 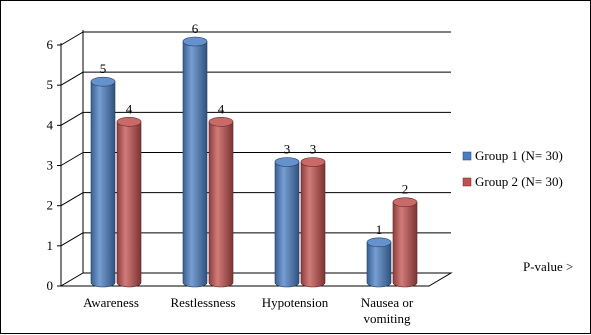 I want to click on bar-group2-restlessness, so click(x=221, y=202).